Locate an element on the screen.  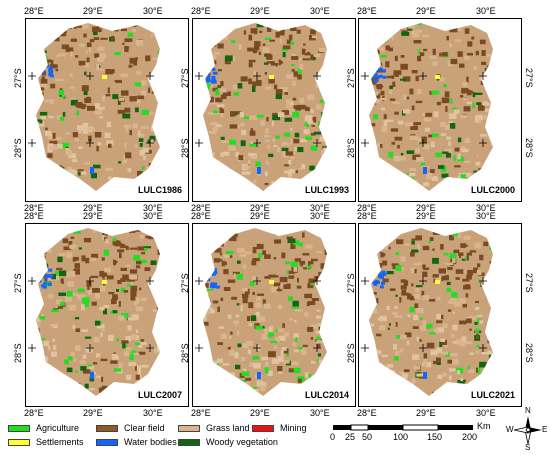
legend-label: Clear field is located at coordinates (144, 428).